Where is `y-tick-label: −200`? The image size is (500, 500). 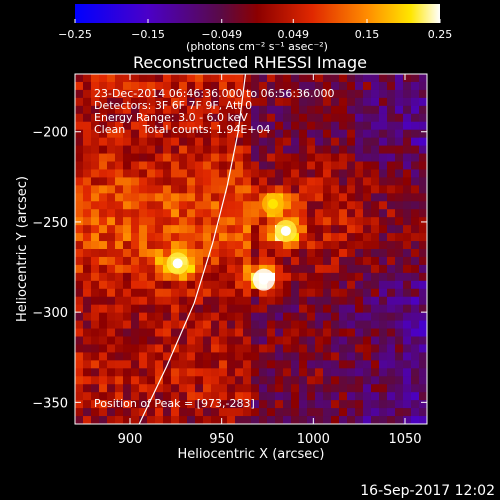 y-tick-label: −200 is located at coordinates (50, 133).